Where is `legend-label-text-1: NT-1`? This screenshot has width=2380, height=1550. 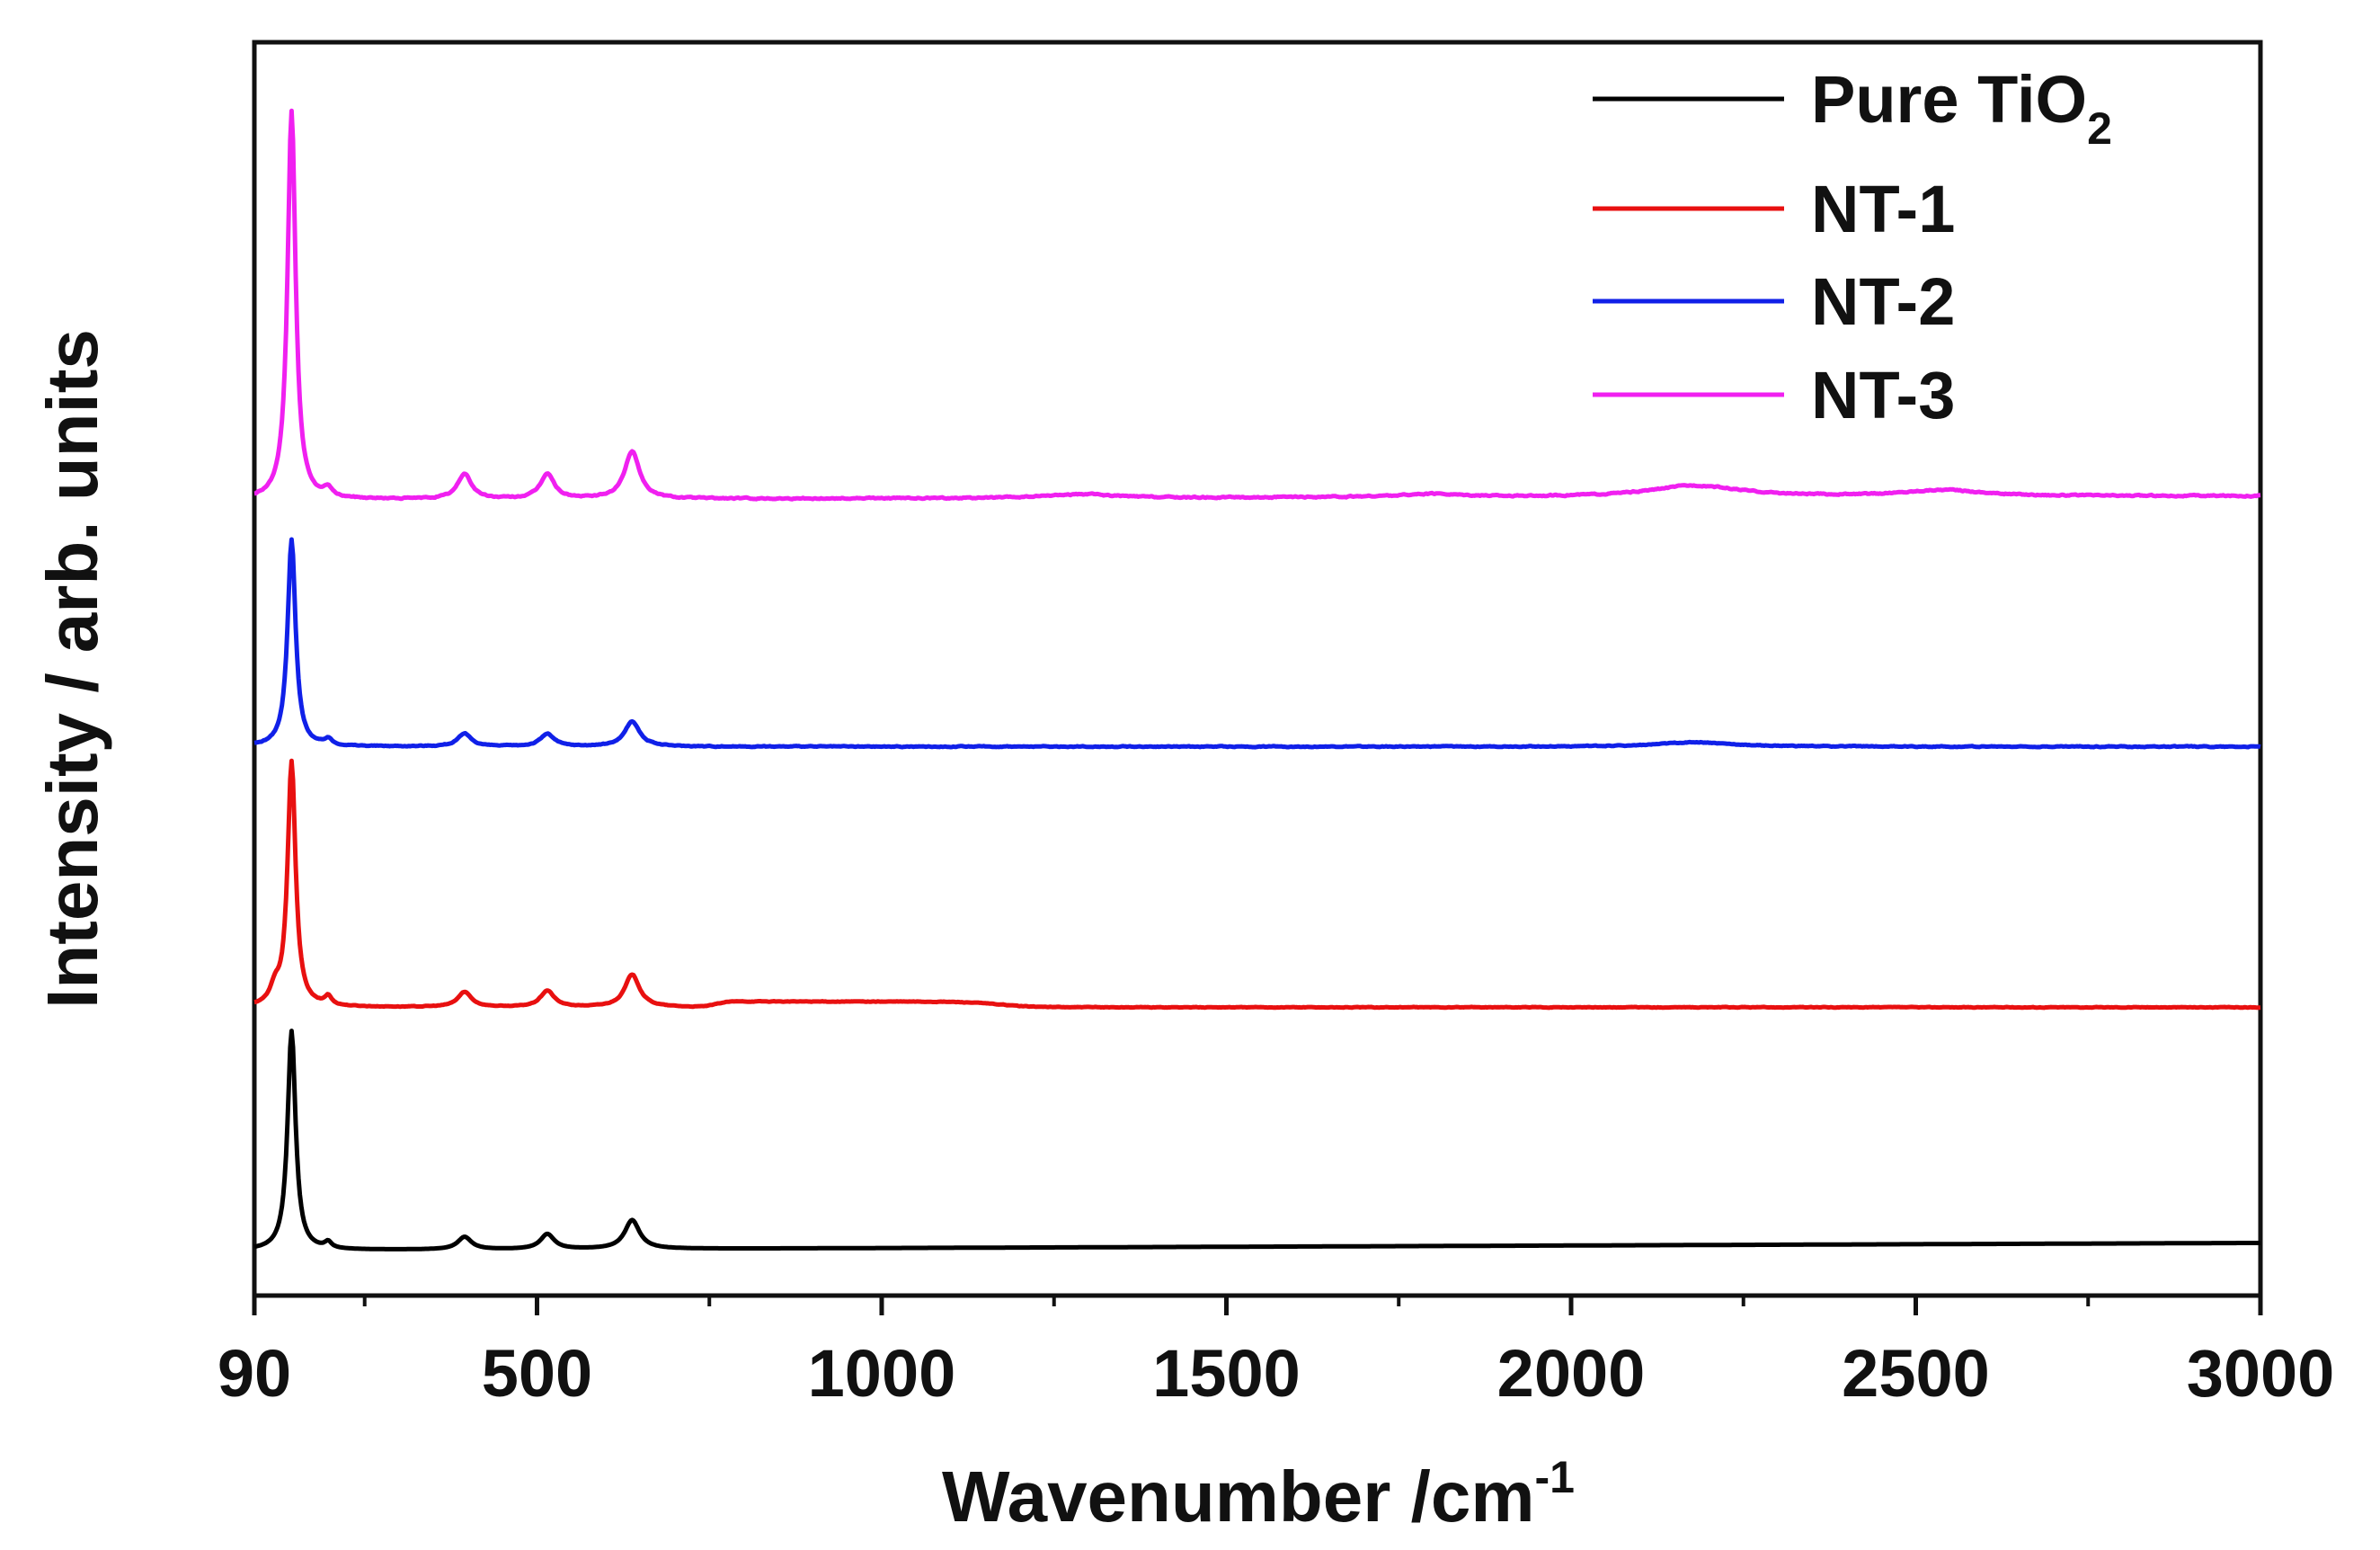
legend-label-text-1: NT-1 is located at coordinates (1883, 209).